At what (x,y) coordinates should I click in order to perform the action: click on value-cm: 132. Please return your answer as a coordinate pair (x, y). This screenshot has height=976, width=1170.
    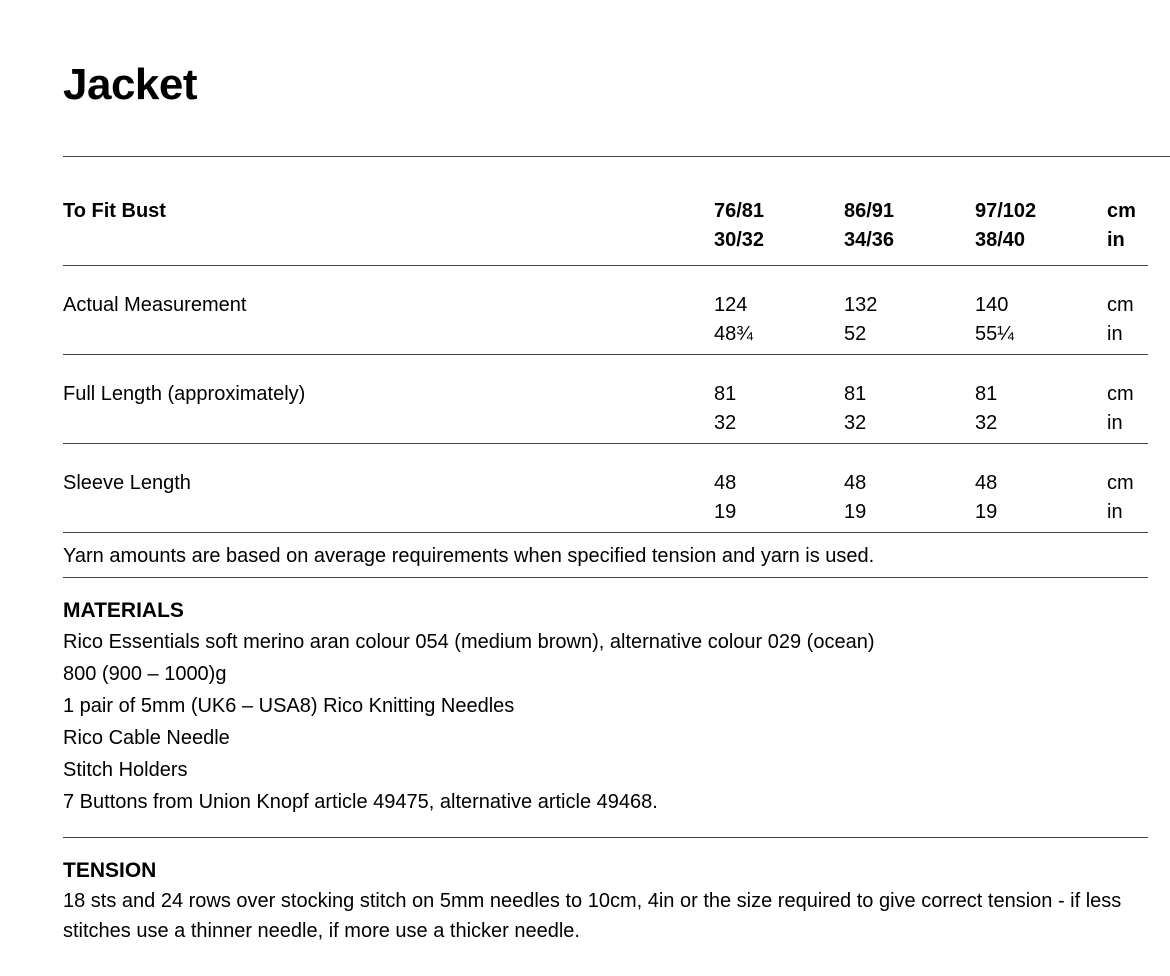
    Looking at the image, I should click on (861, 305).